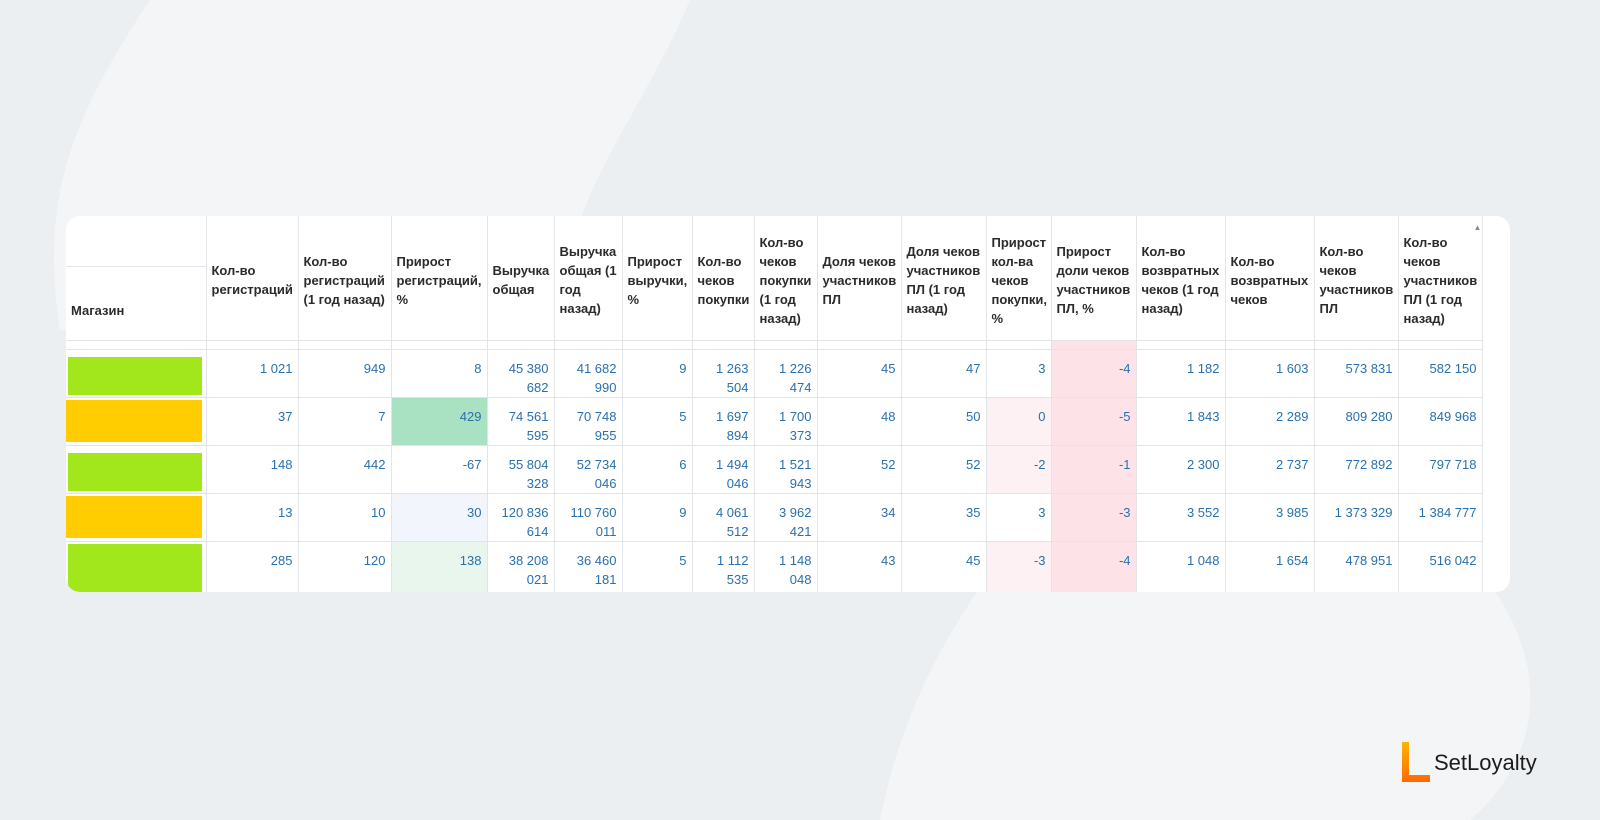  Describe the element at coordinates (723, 469) in the screenshot. I see `table-cell: 1 494 046` at that location.